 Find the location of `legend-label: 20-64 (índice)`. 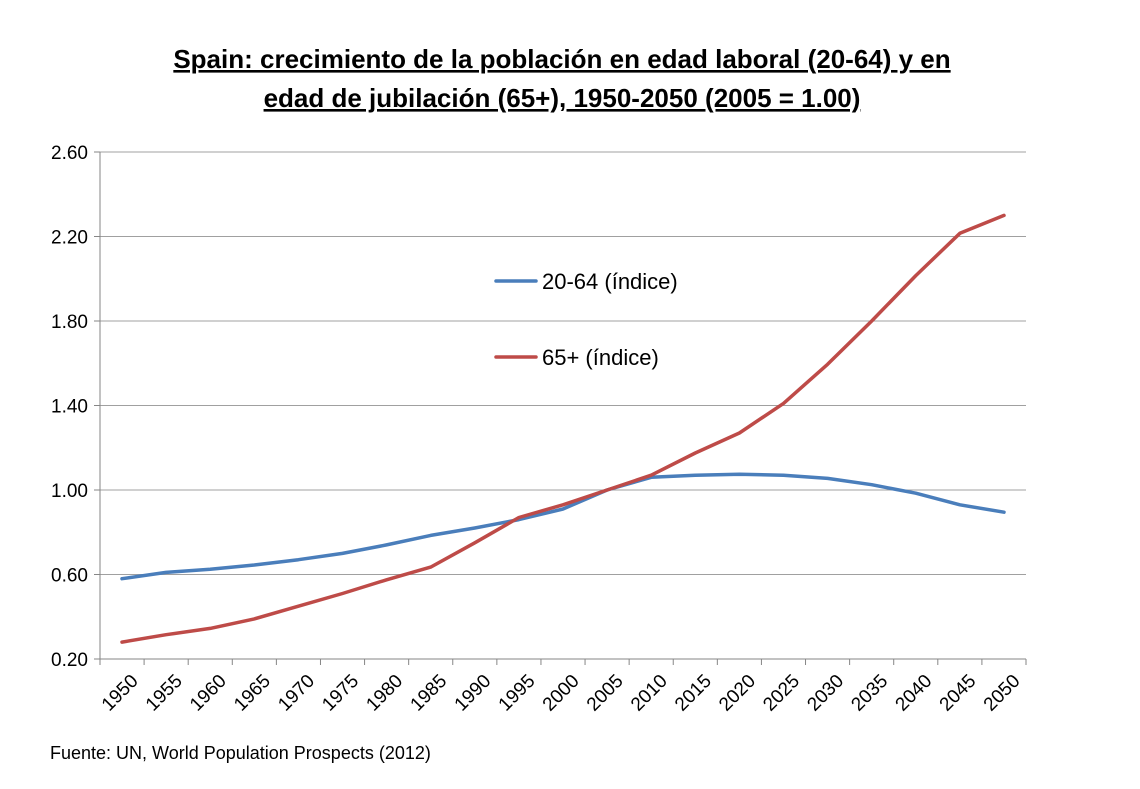

legend-label: 20-64 (índice) is located at coordinates (610, 281).